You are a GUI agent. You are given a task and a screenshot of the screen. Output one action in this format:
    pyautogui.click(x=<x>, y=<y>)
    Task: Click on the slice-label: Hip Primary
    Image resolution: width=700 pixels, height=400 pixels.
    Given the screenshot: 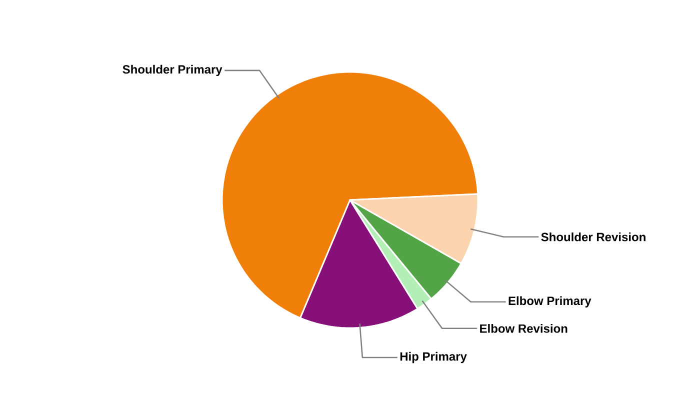 What is the action you would take?
    pyautogui.click(x=433, y=358)
    